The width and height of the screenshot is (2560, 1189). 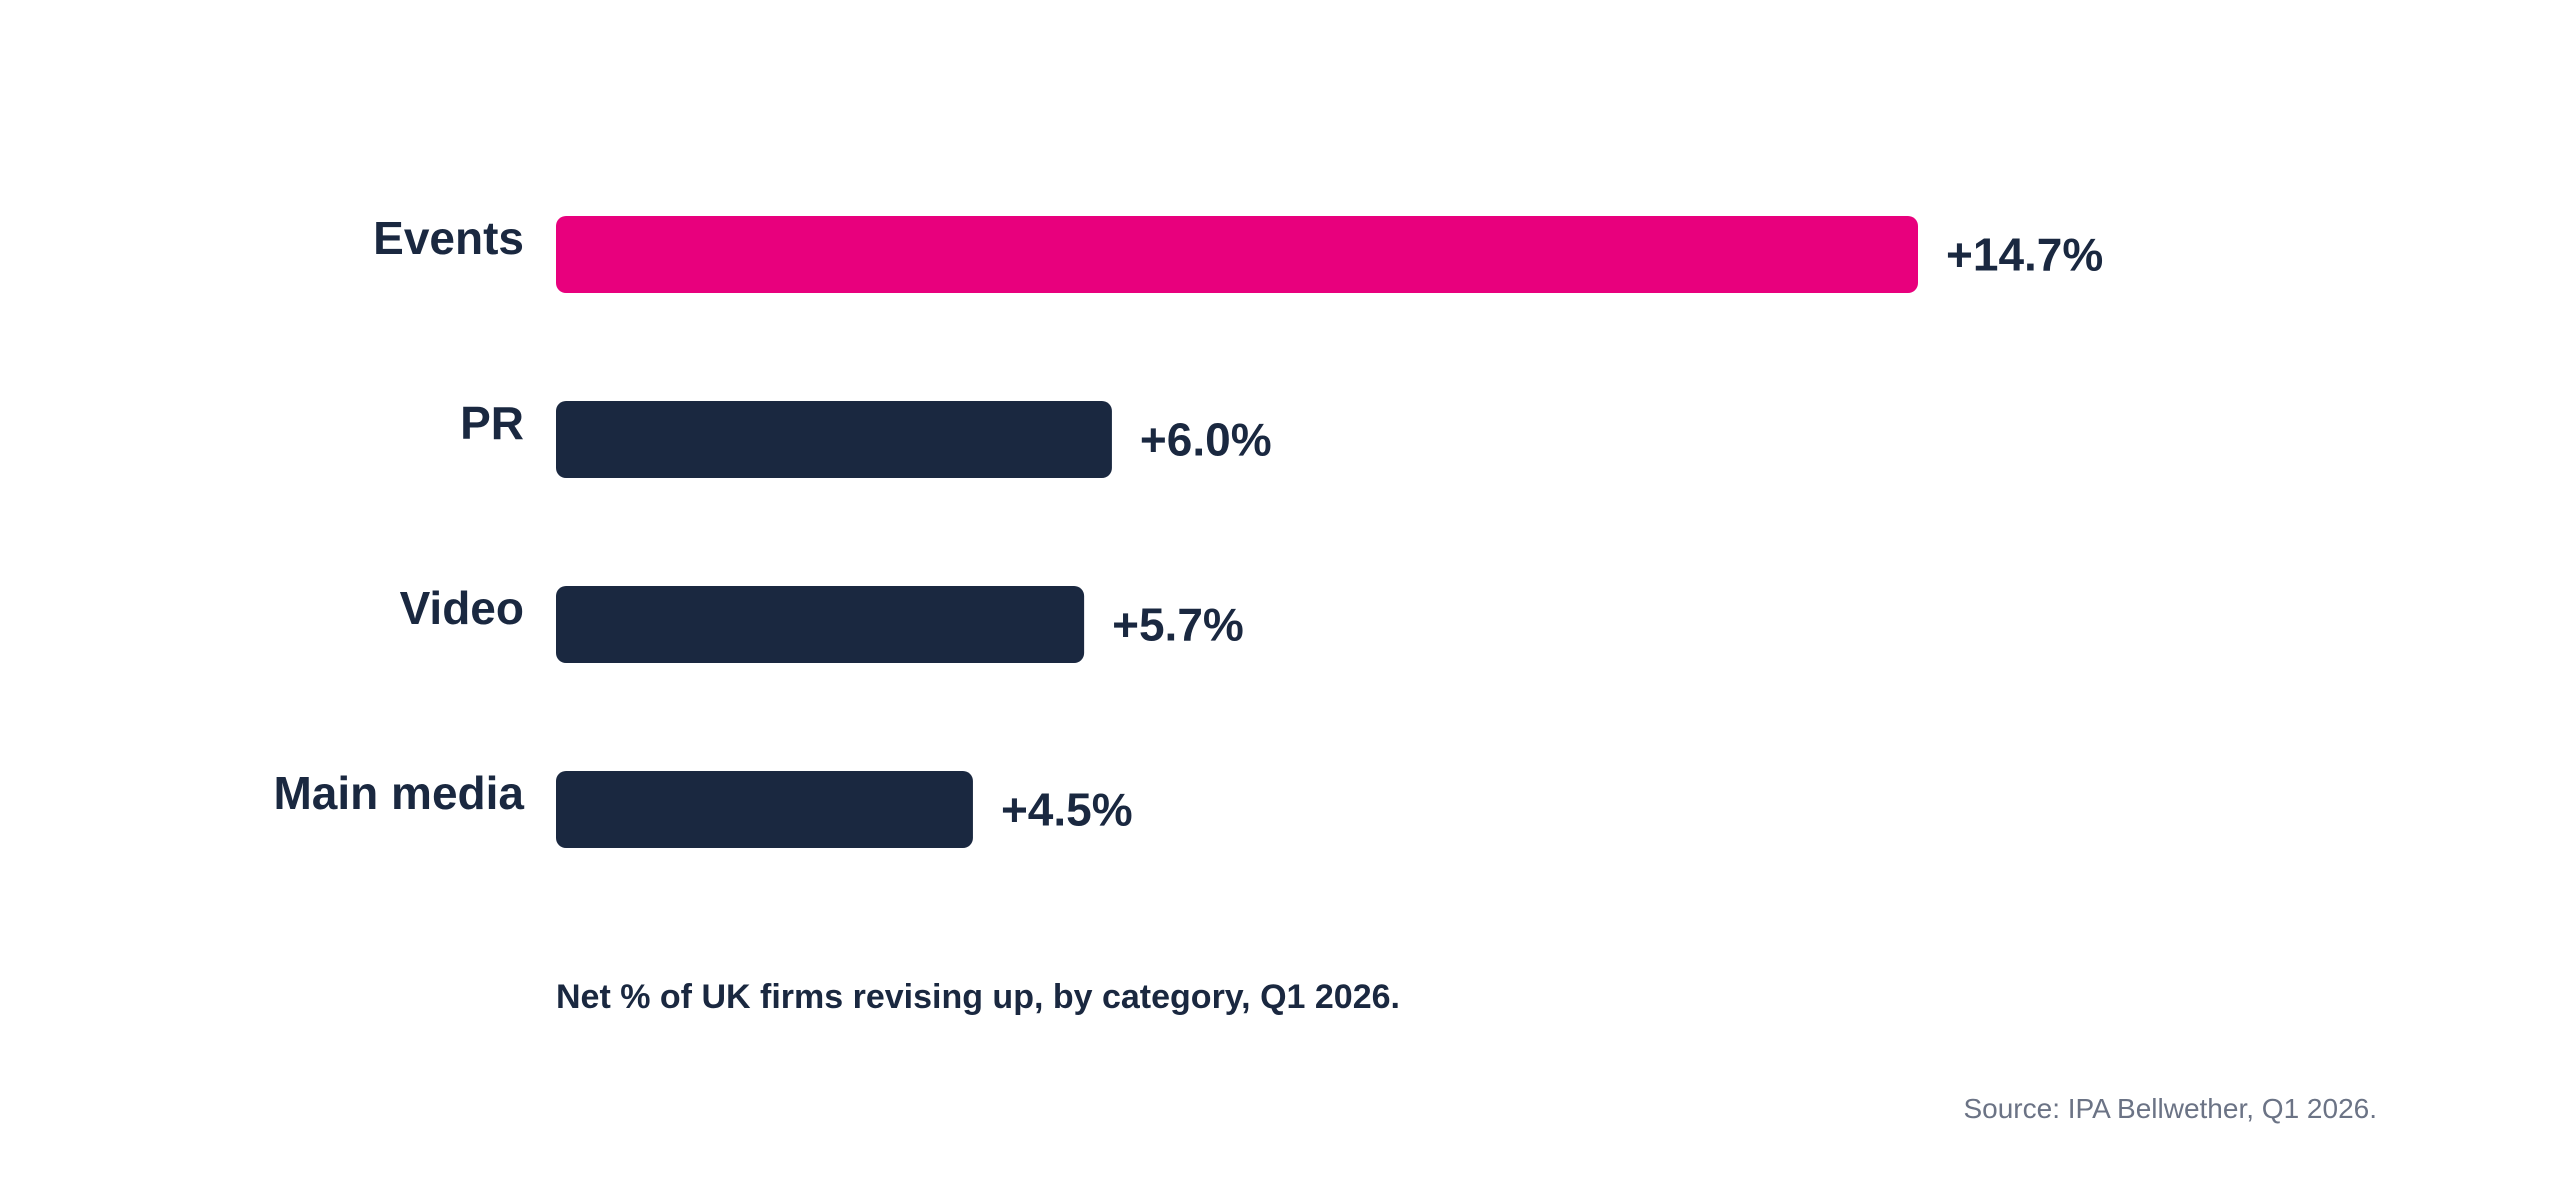 What do you see at coordinates (492, 423) in the screenshot?
I see `category-label-pr: PR` at bounding box center [492, 423].